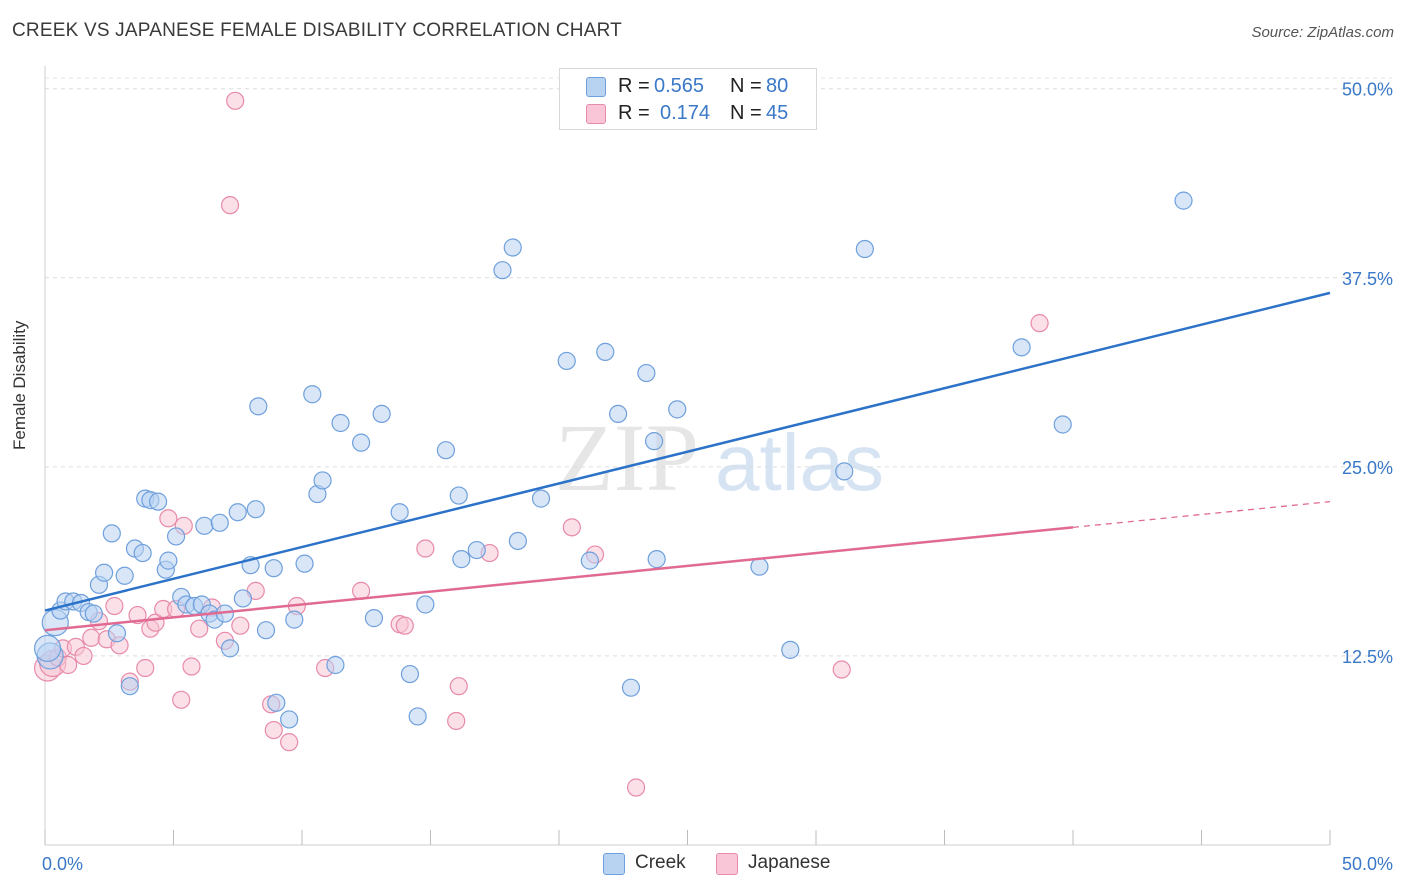 This screenshot has width=1406, height=892. Describe the element at coordinates (687, 837) in the screenshot. I see `x-axis-ticks` at that location.